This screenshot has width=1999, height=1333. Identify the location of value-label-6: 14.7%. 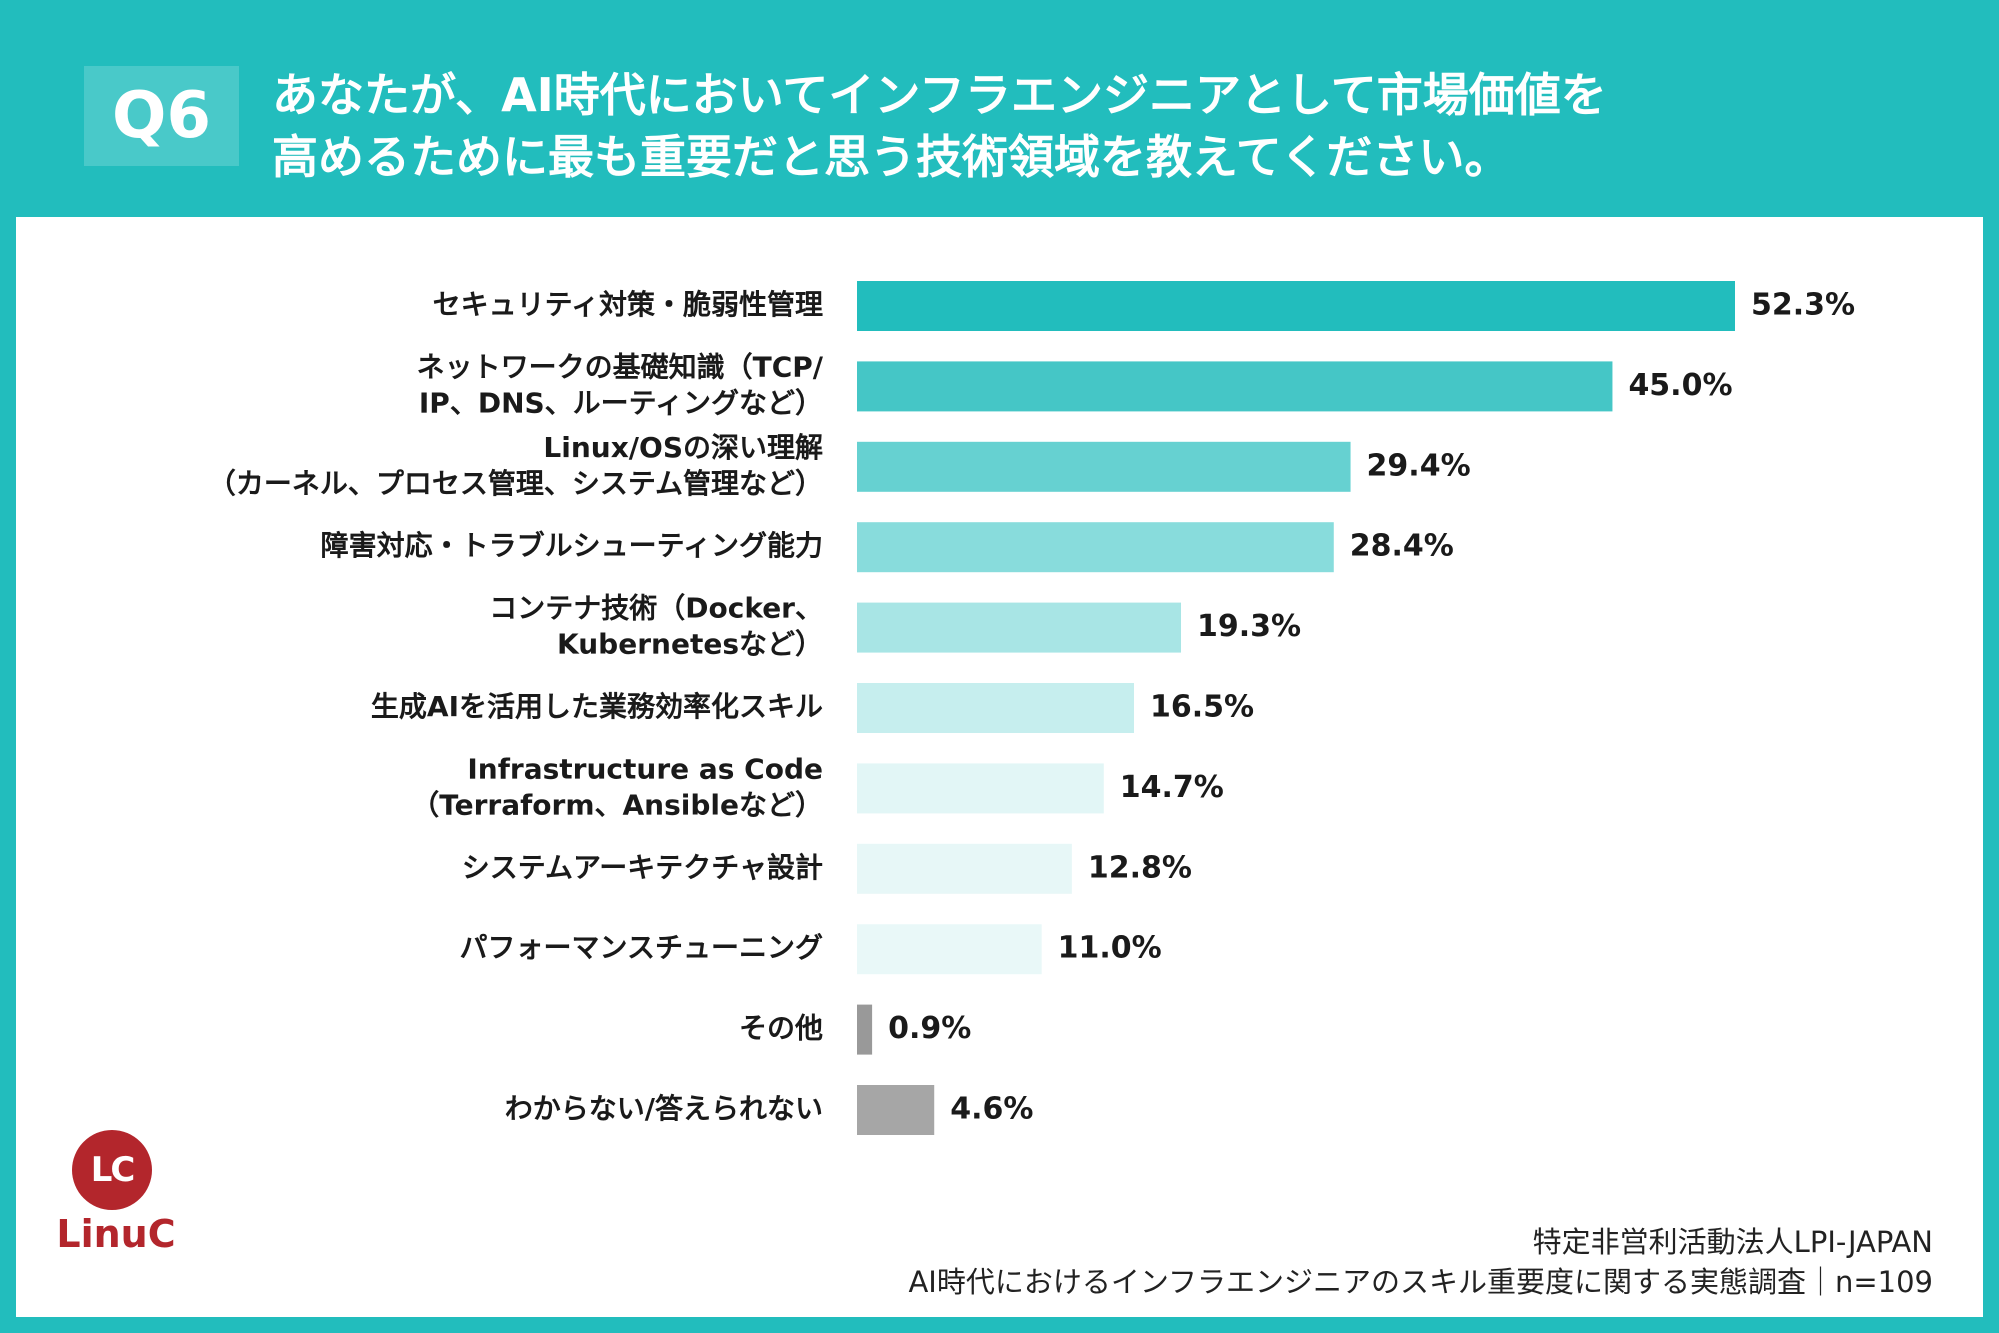
(1172, 787).